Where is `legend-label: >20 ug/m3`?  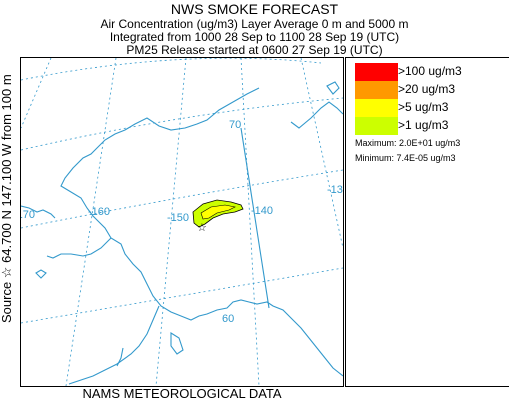 legend-label: >20 ug/m3 is located at coordinates (427, 89).